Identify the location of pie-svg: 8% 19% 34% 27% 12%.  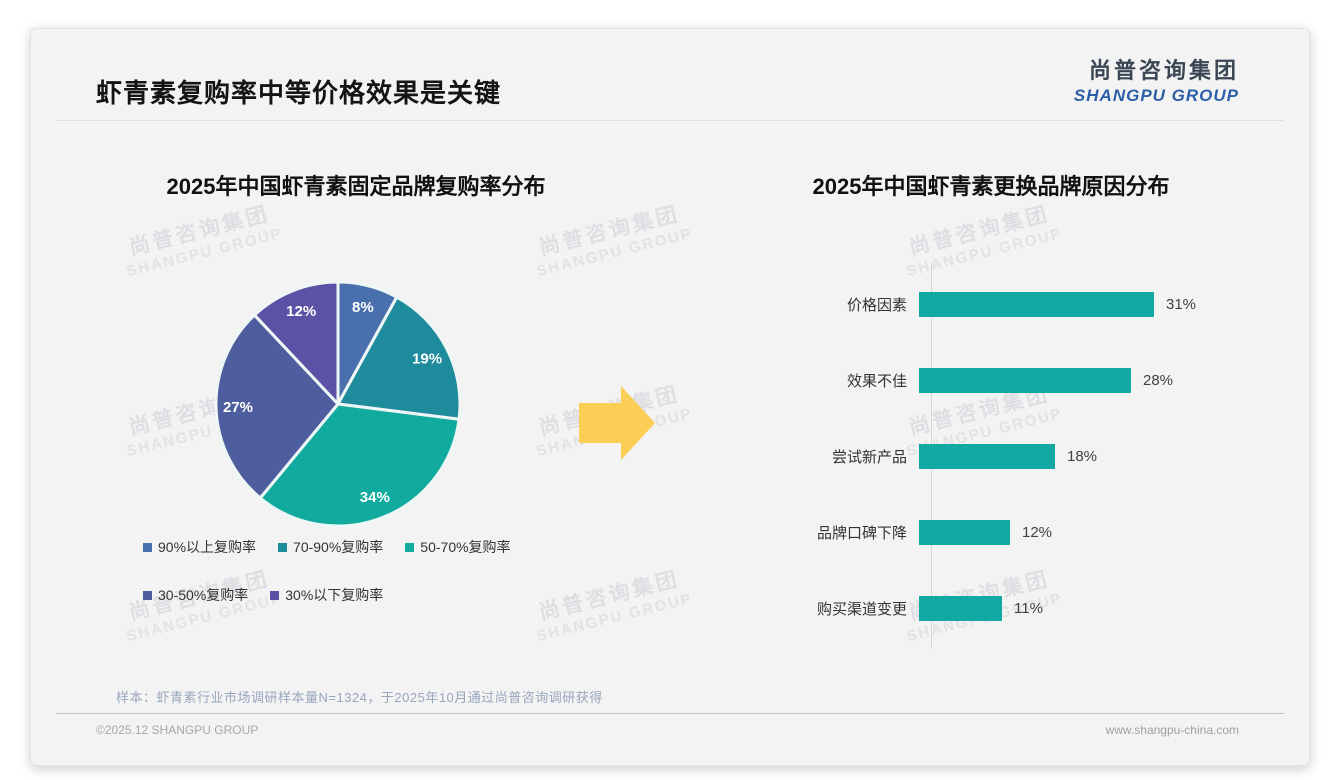
(338, 404).